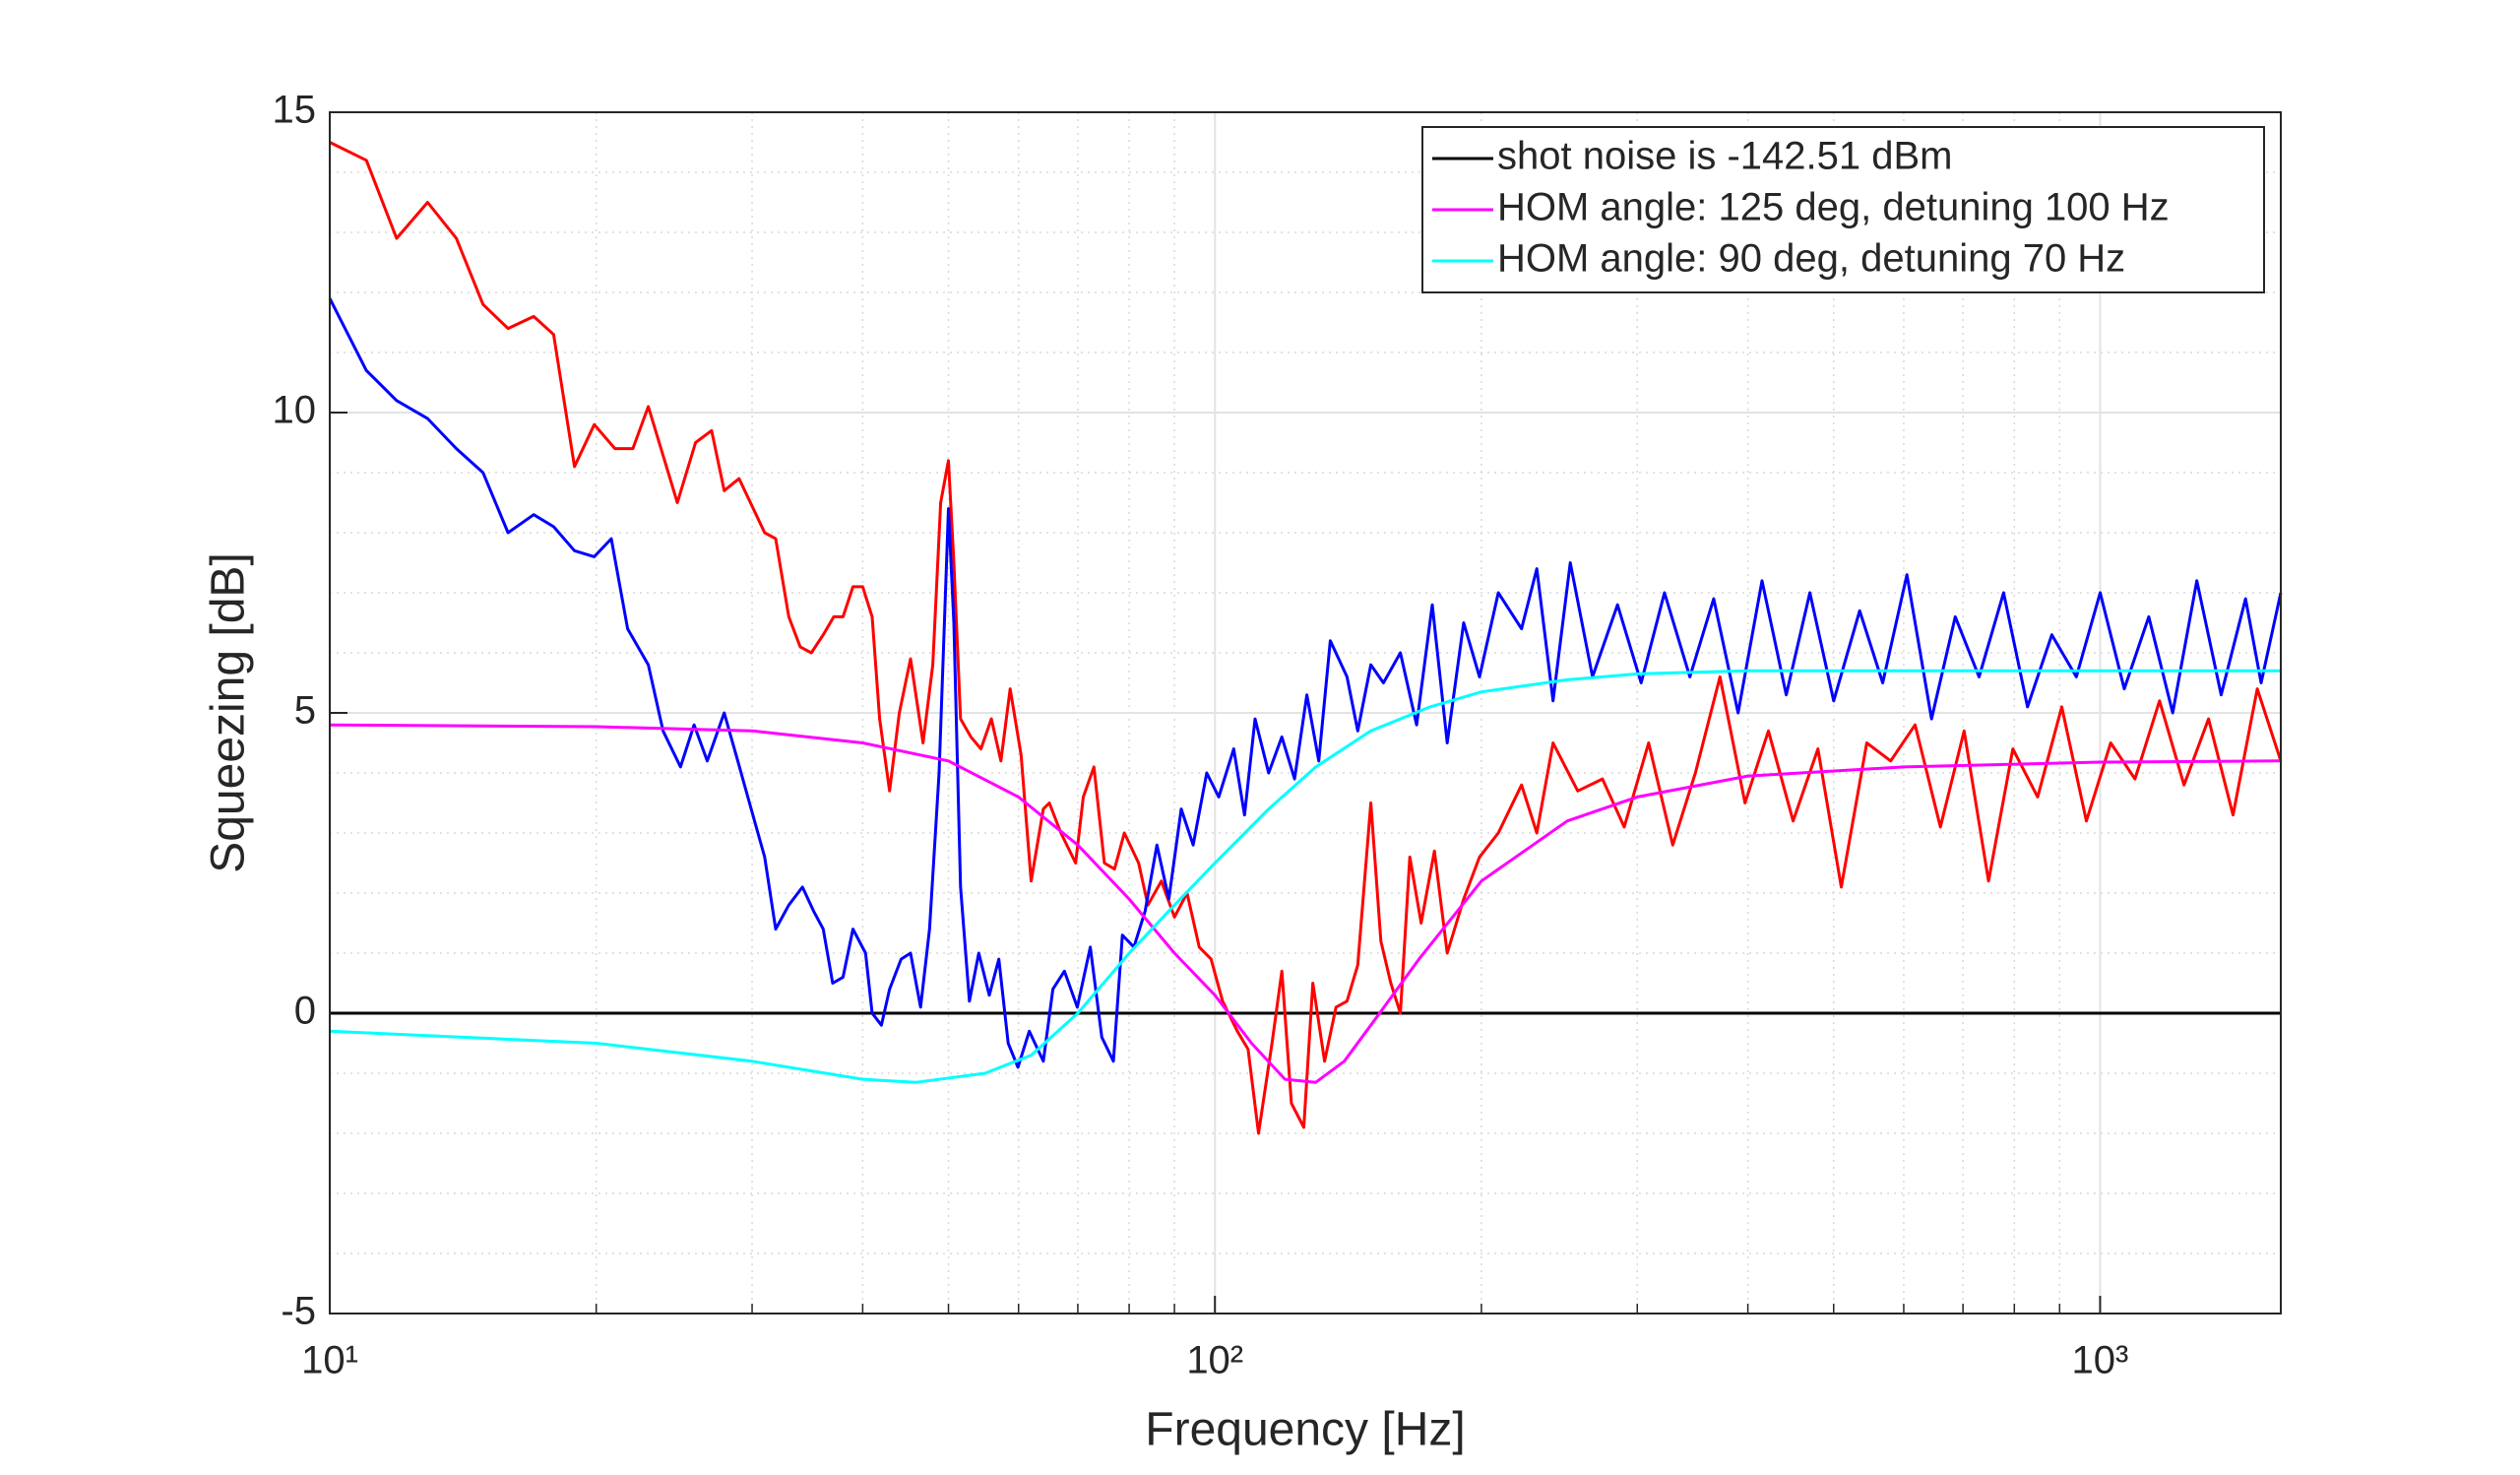 This screenshot has width=2520, height=1475. I want to click on legend-label: HOM angle: 125 deg, detuning 100 Hz, so click(1833, 207).